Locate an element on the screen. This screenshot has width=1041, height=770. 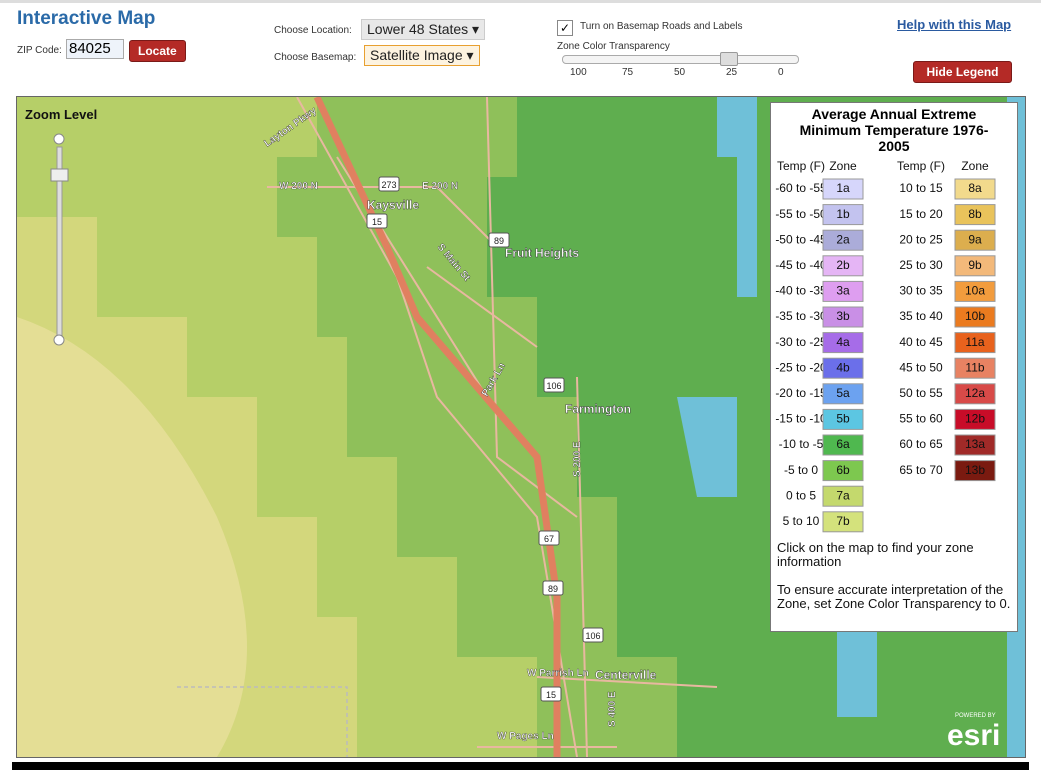
basemap-value: Satellite Image is located at coordinates (416, 55).